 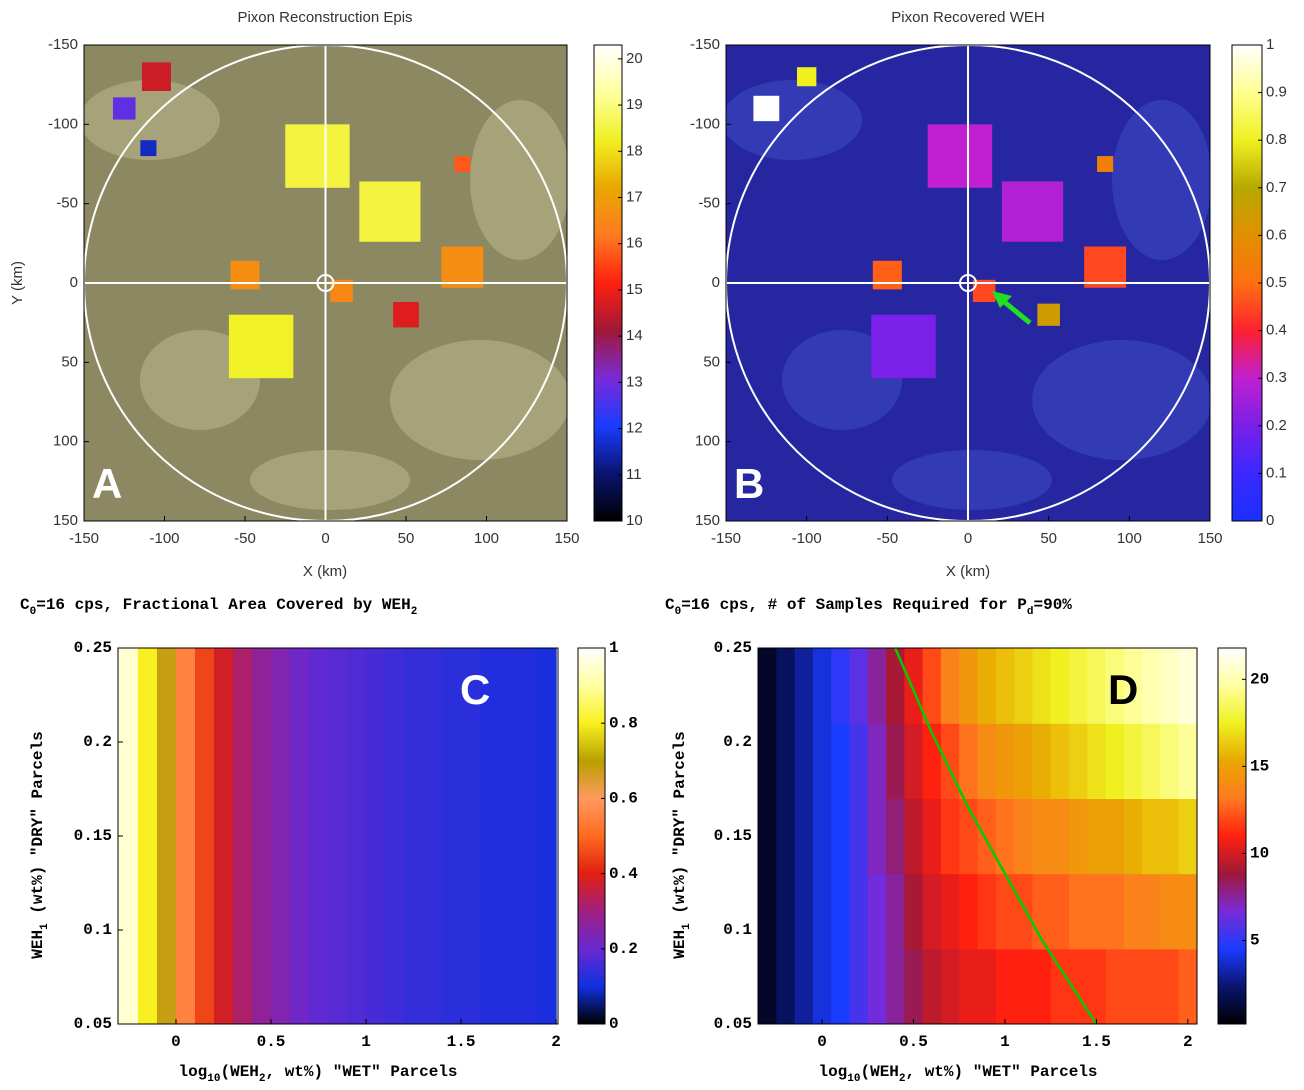 I want to click on y-axis-label-part: (wt%) "DRY" Parcels, so click(x=38, y=827).